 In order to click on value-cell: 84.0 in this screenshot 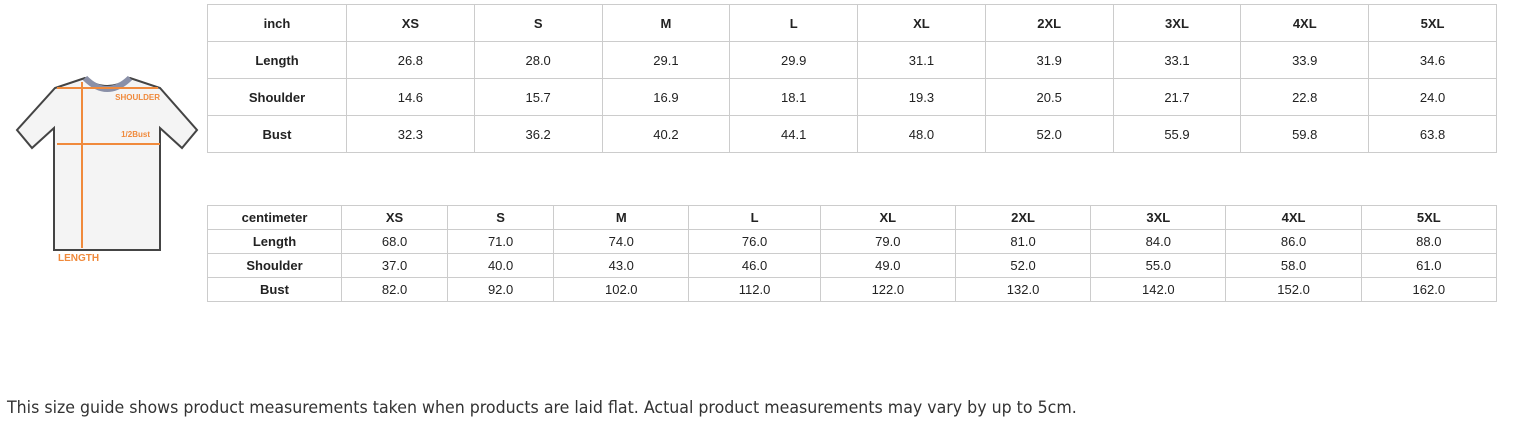, I will do `click(1158, 241)`.